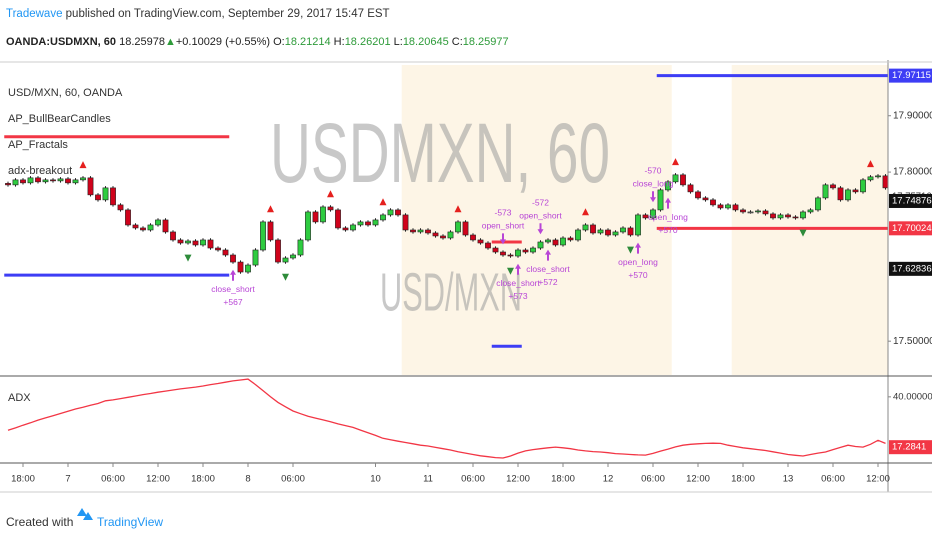  I want to click on change: +0.10029 (+0.55%), so click(224, 42).